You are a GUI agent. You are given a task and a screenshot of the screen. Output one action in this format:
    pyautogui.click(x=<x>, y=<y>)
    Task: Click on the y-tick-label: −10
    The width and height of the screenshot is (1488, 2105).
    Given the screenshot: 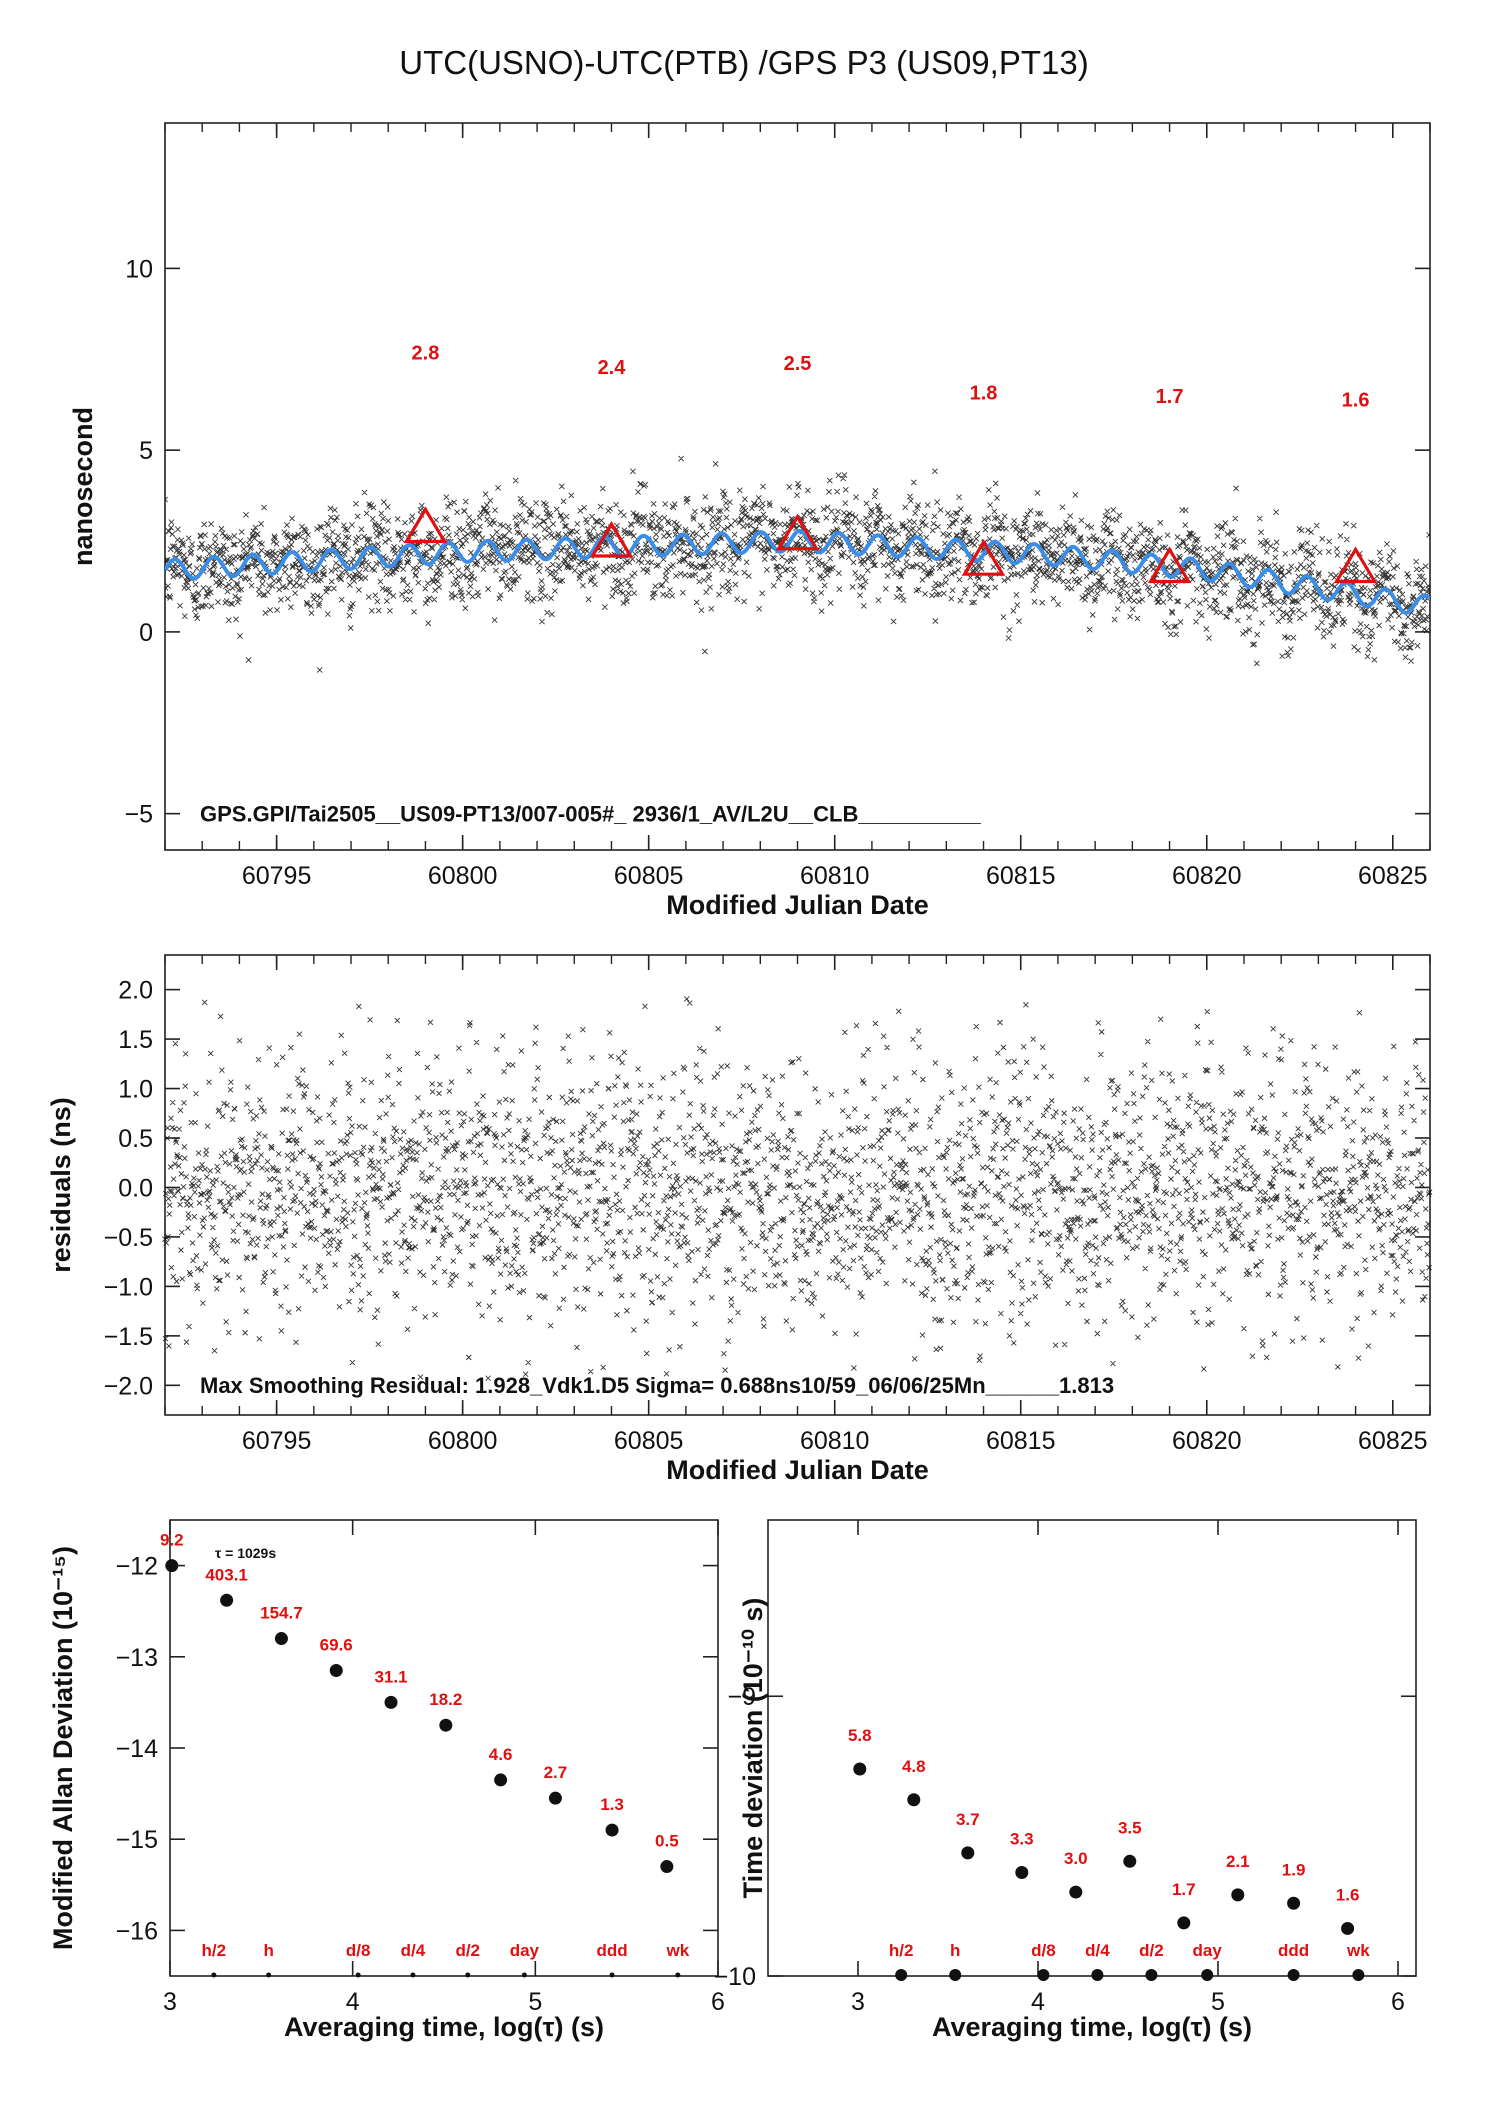 What is the action you would take?
    pyautogui.click(x=735, y=1977)
    